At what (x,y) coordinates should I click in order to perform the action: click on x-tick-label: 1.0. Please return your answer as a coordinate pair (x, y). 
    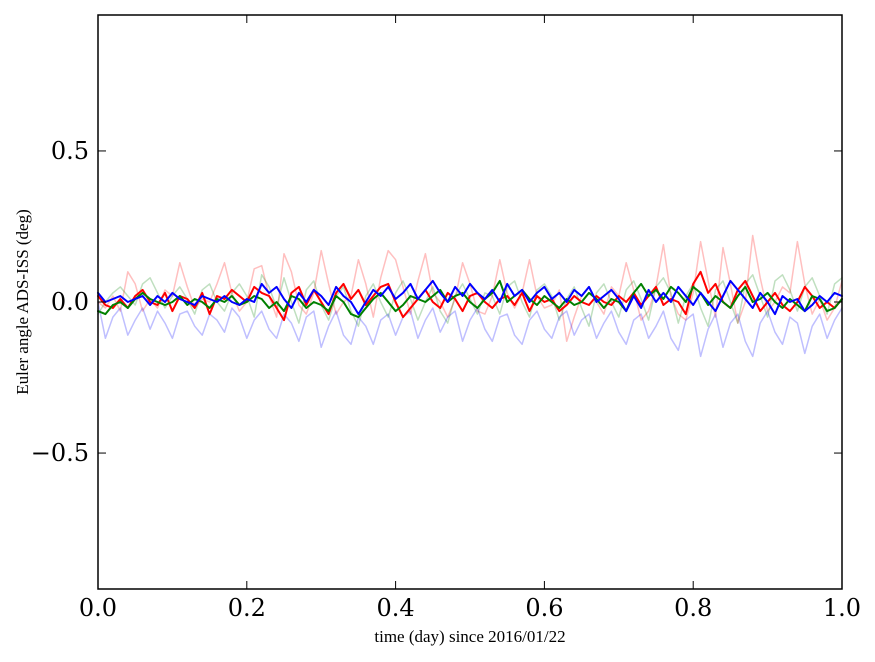
    Looking at the image, I should click on (842, 608).